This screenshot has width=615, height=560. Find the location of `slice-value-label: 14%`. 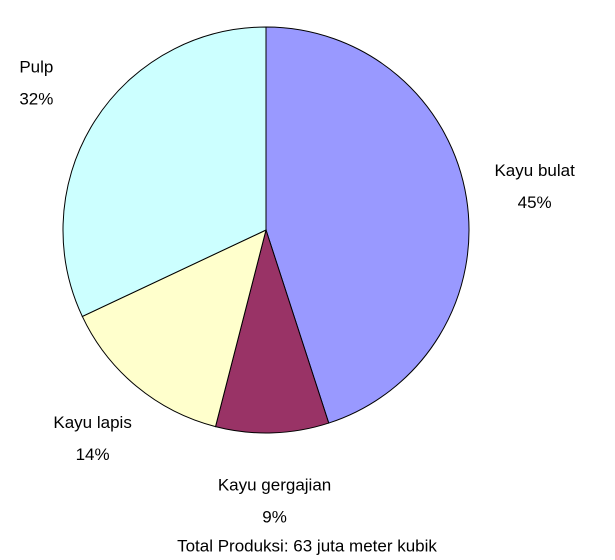

slice-value-label: 14% is located at coordinates (93, 454).